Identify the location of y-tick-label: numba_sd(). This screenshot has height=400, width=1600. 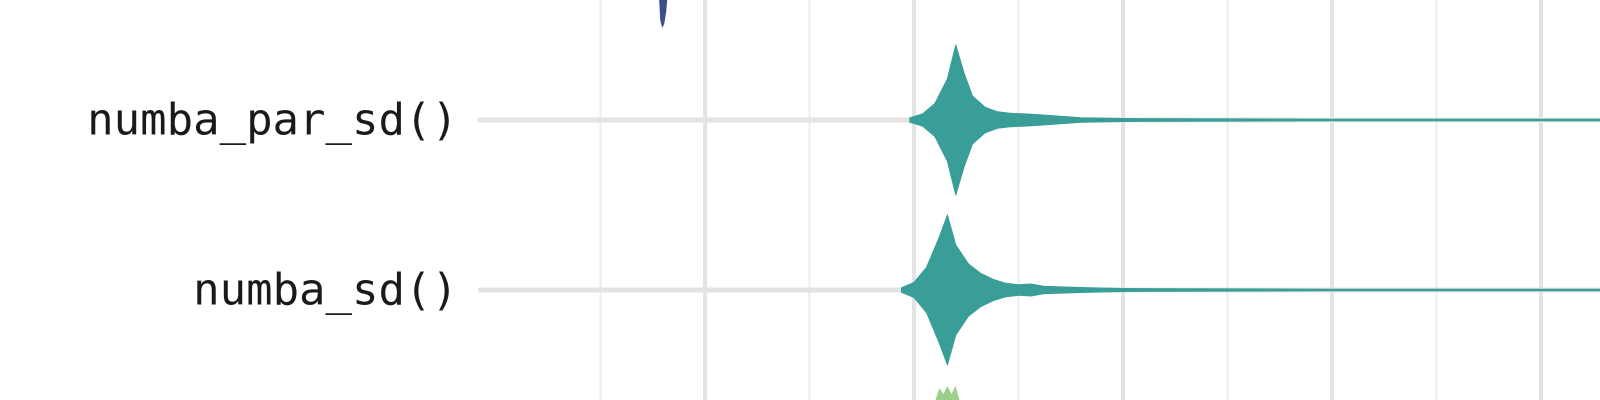
(325, 290).